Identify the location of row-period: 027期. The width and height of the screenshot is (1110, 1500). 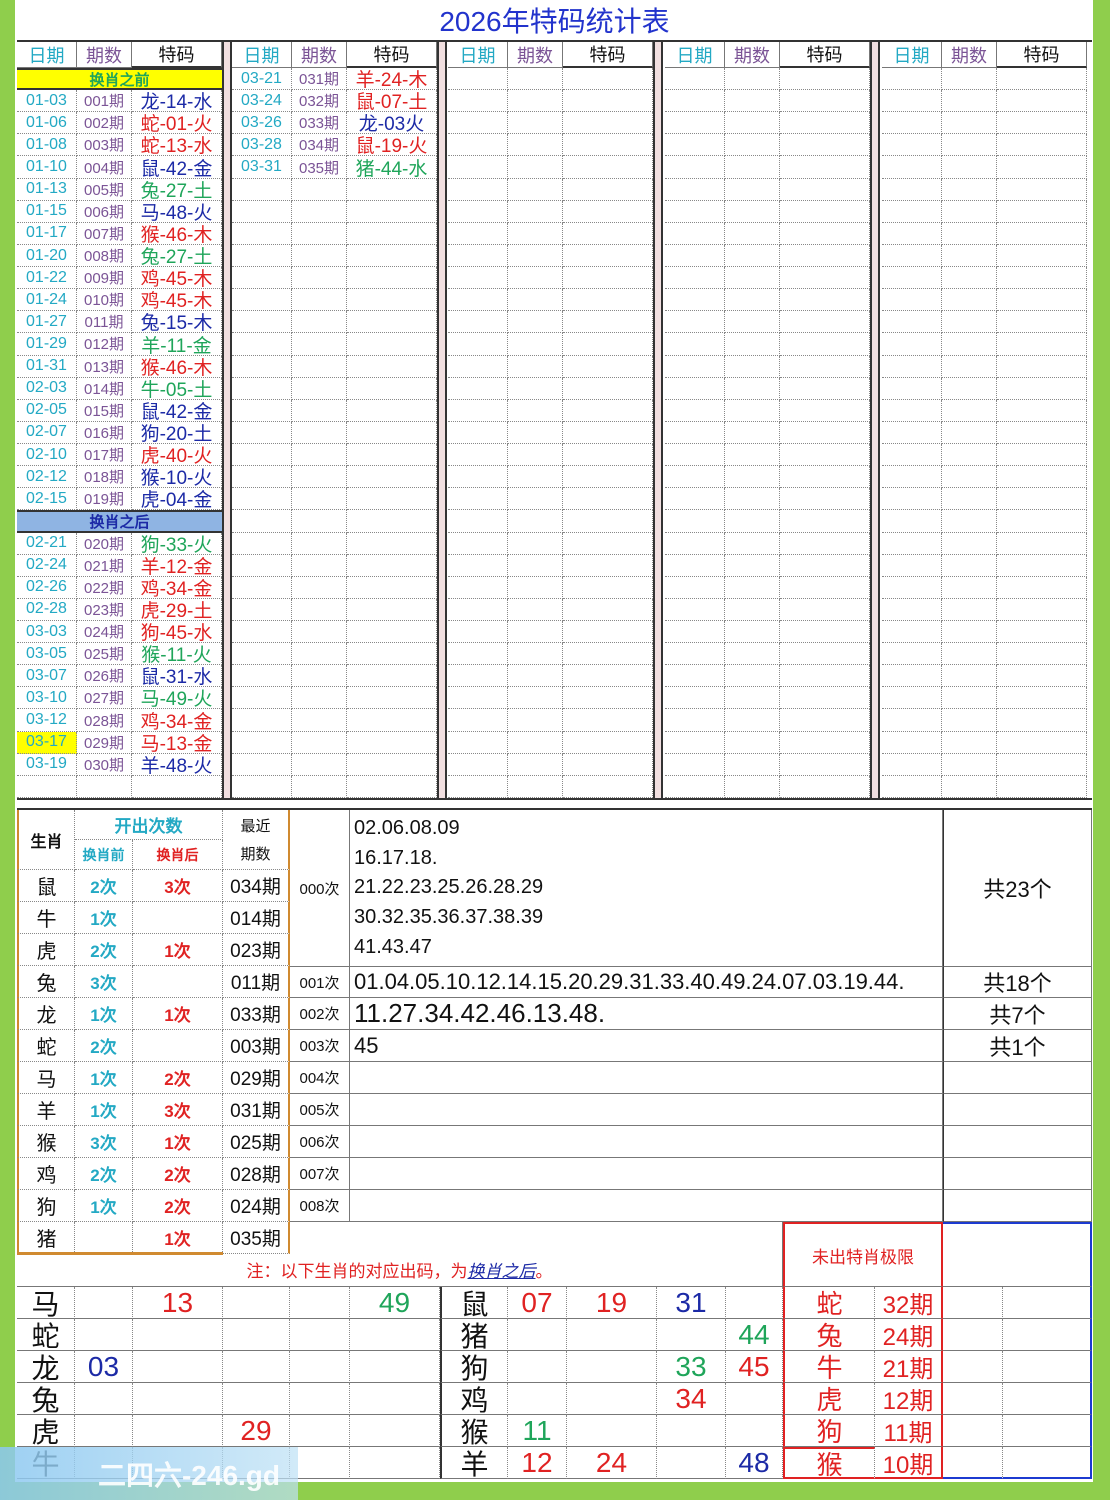
(104, 698).